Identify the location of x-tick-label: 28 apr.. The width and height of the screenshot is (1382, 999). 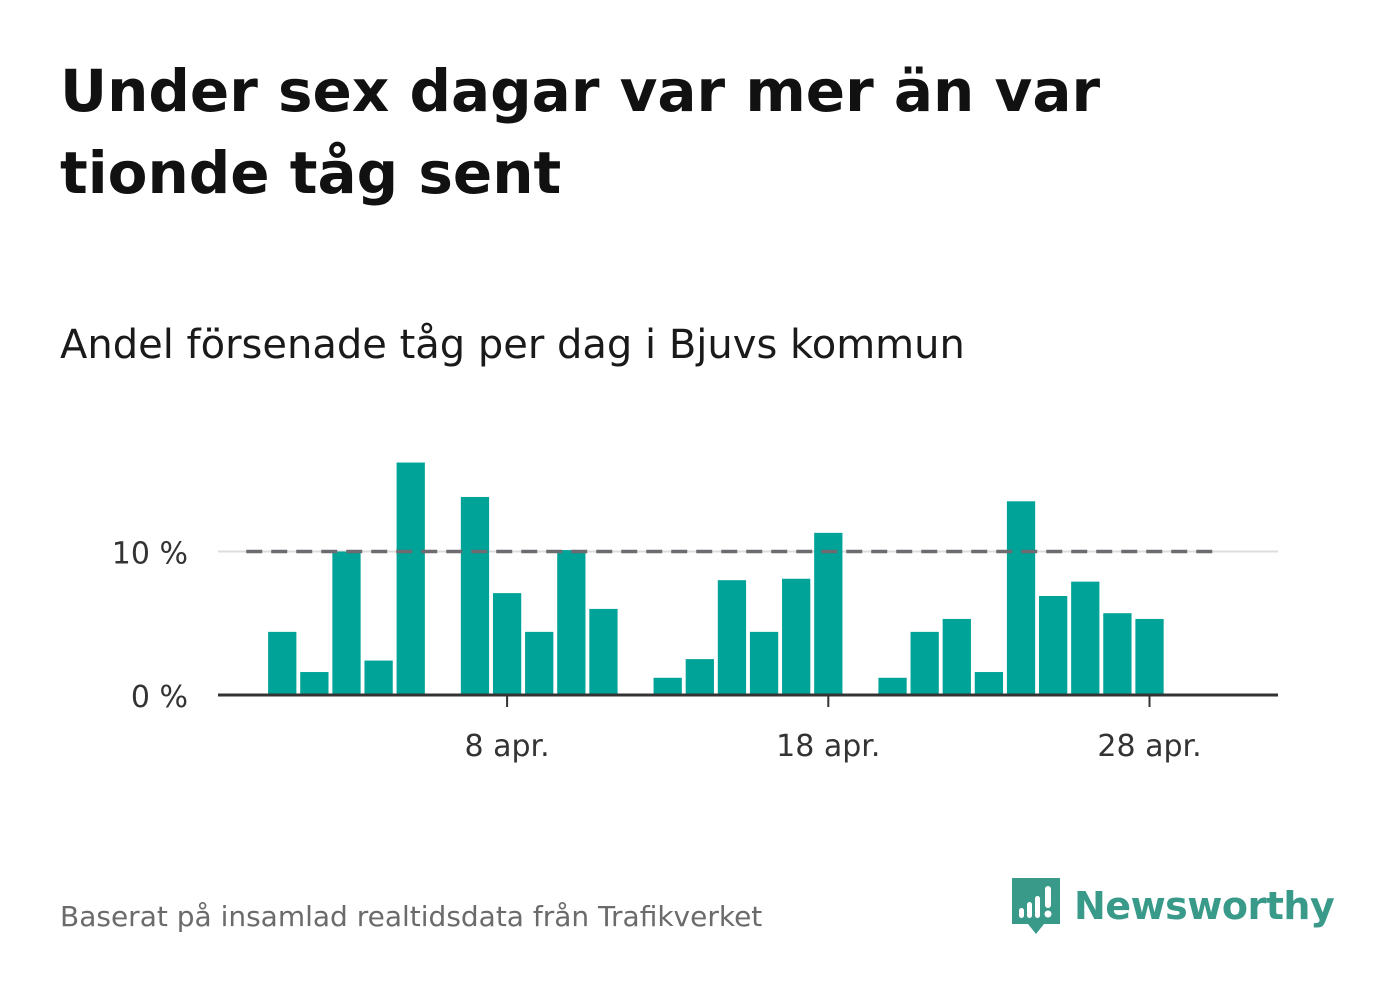
(1149, 746).